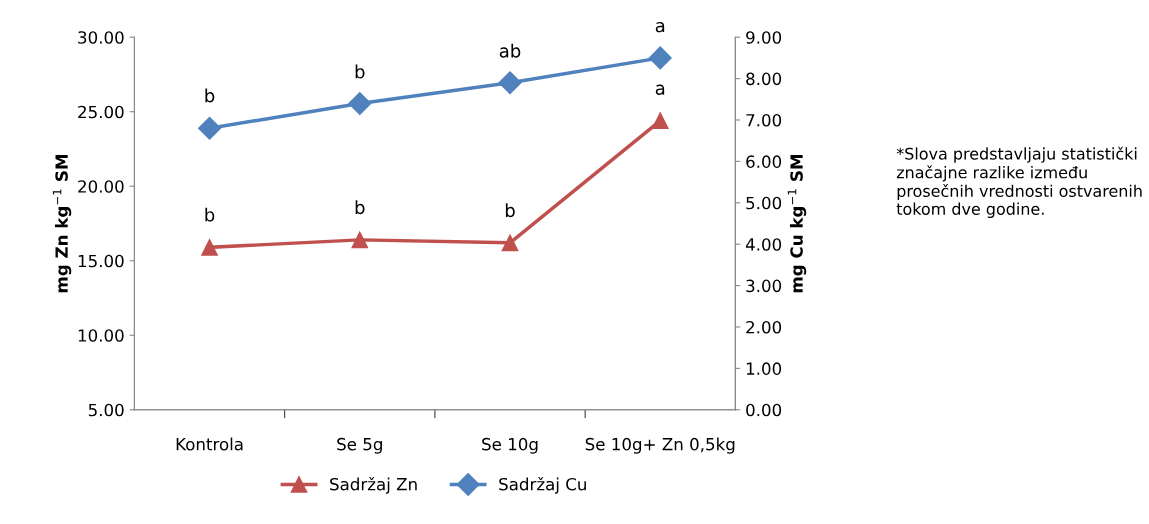 The image size is (1149, 524). I want to click on y2-tick-label: 8.00, so click(764, 79).